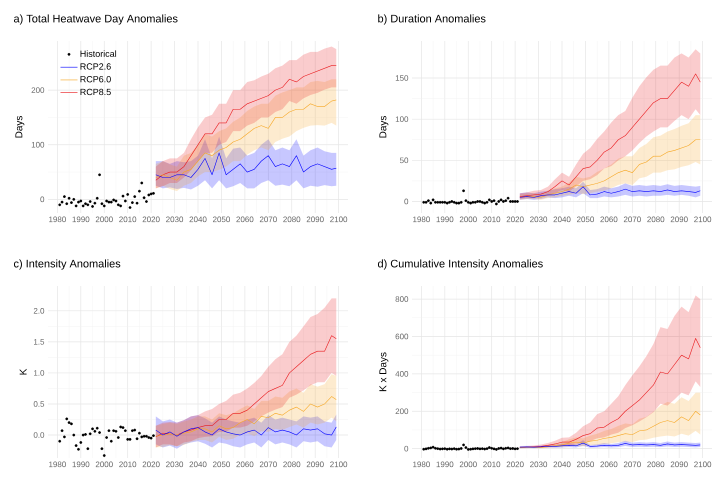  Describe the element at coordinates (432, 19) in the screenshot. I see `chart-title: b) Duration Anomalies` at that location.